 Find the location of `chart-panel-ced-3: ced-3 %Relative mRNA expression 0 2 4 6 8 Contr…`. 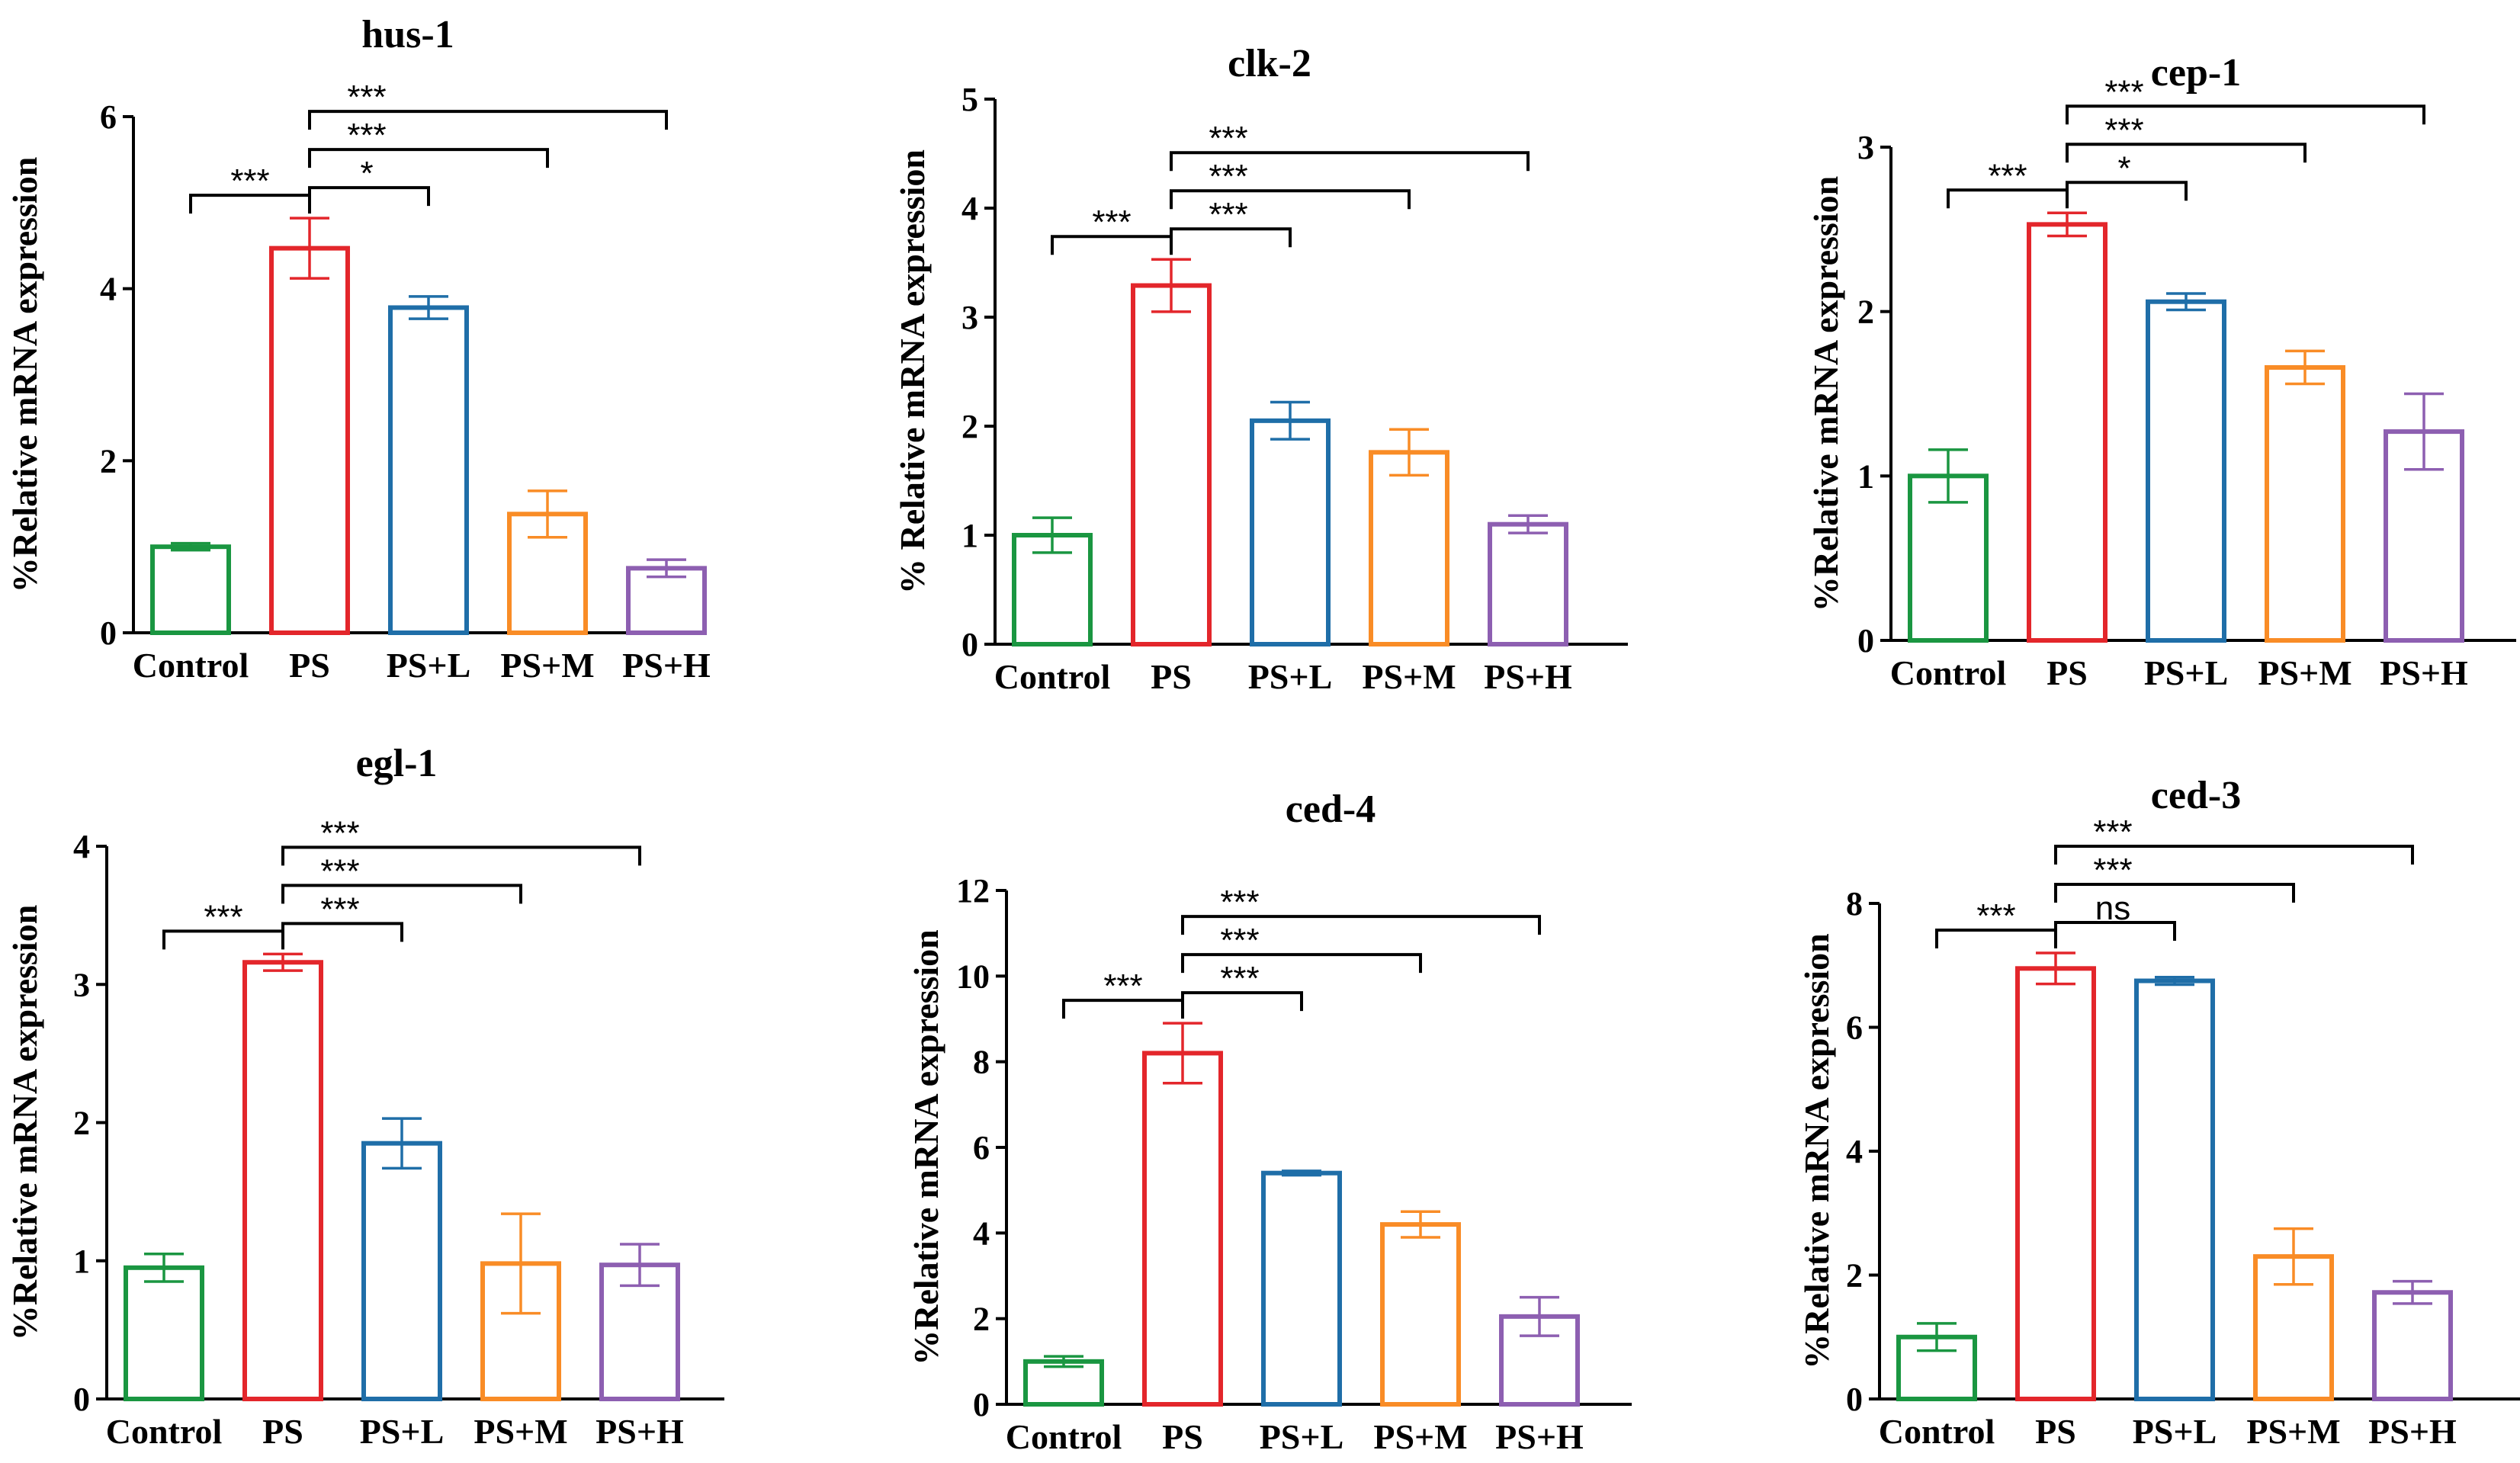

chart-panel-ced-3: ced-3 %Relative mRNA expression 0 2 4 6 8 Contr… is located at coordinates (2158, 1113).